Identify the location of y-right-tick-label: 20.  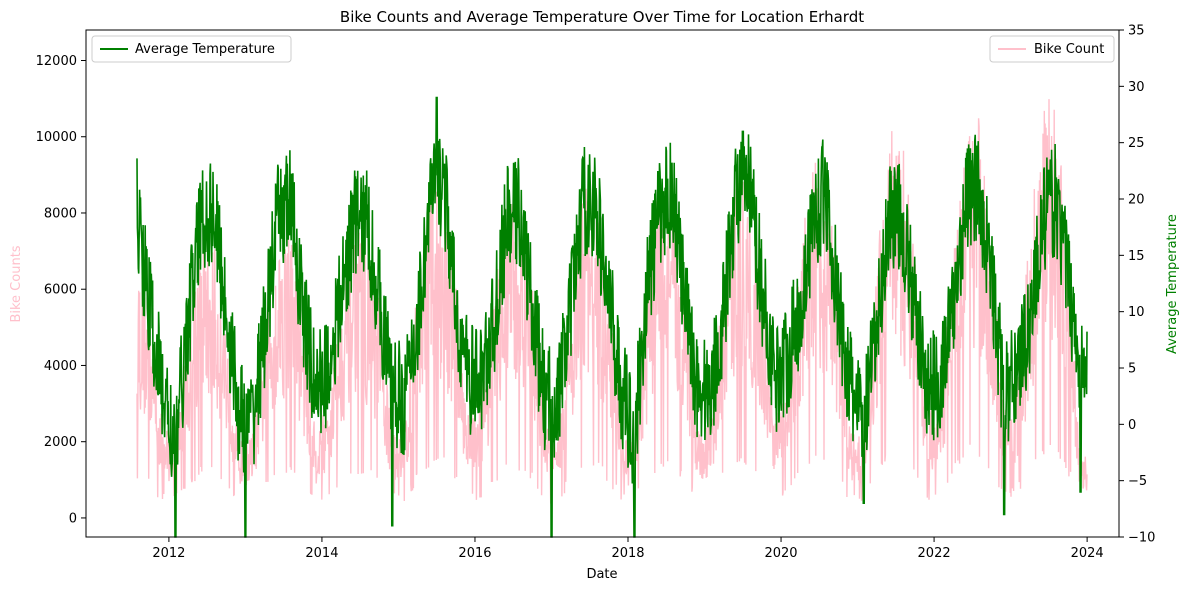
(1136, 200).